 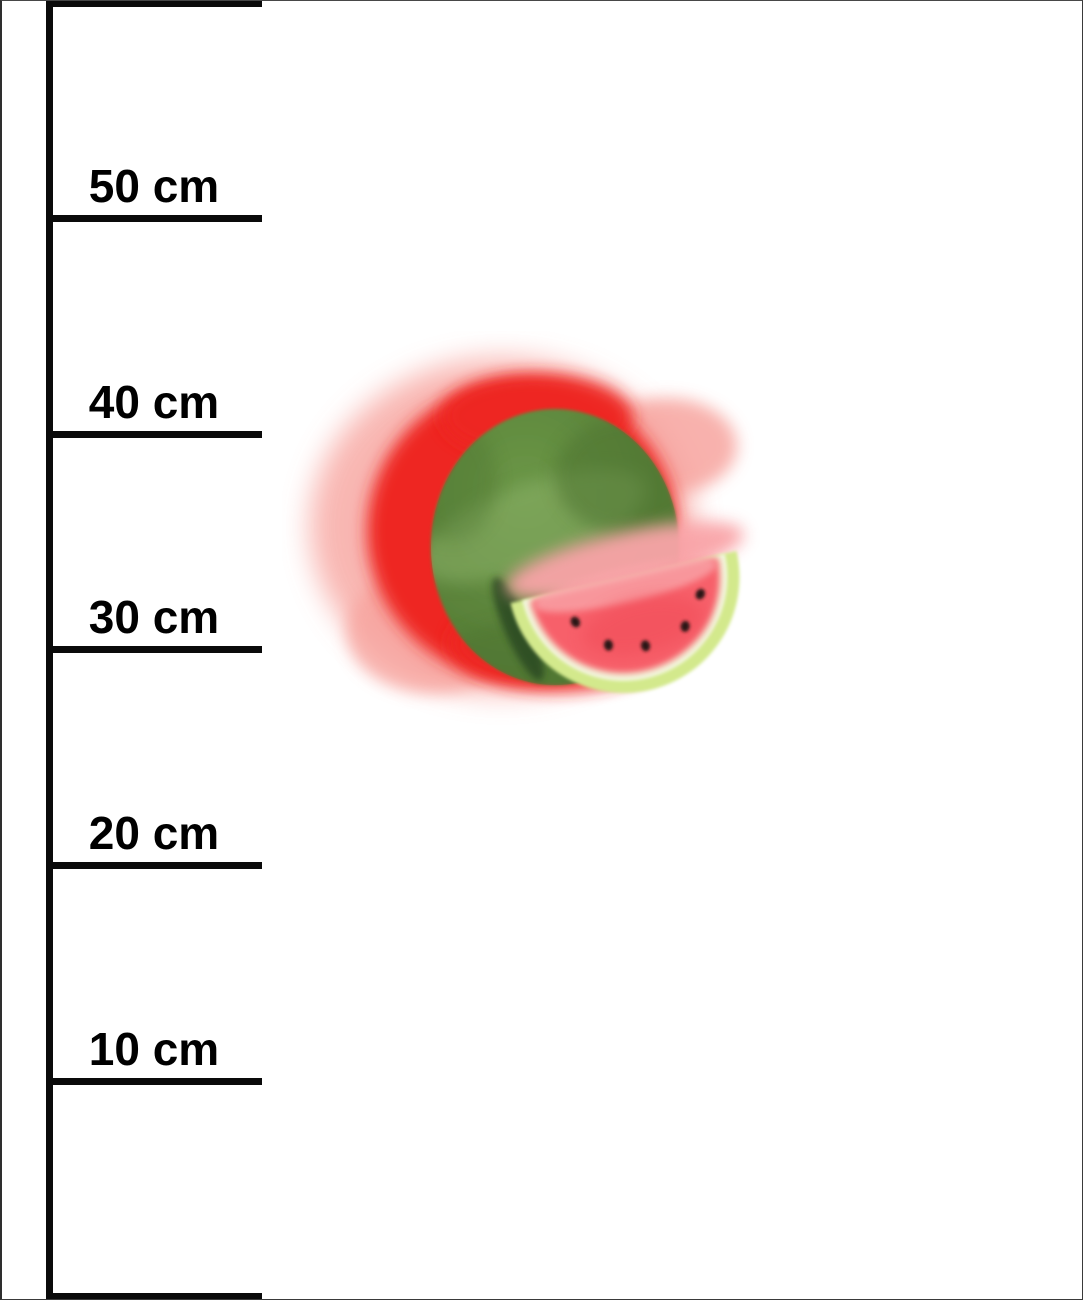 I want to click on slice-flesh-highlight, so click(x=625, y=585).